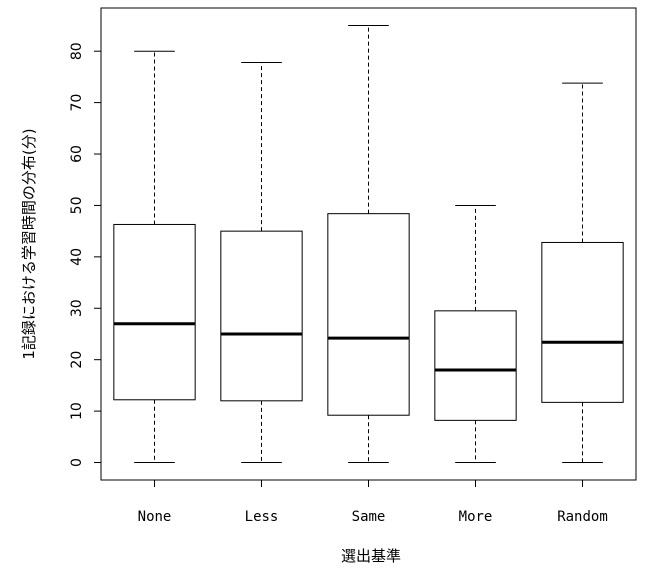 The image size is (646, 569). What do you see at coordinates (77, 51) in the screenshot?
I see `y-tick-label: 80` at bounding box center [77, 51].